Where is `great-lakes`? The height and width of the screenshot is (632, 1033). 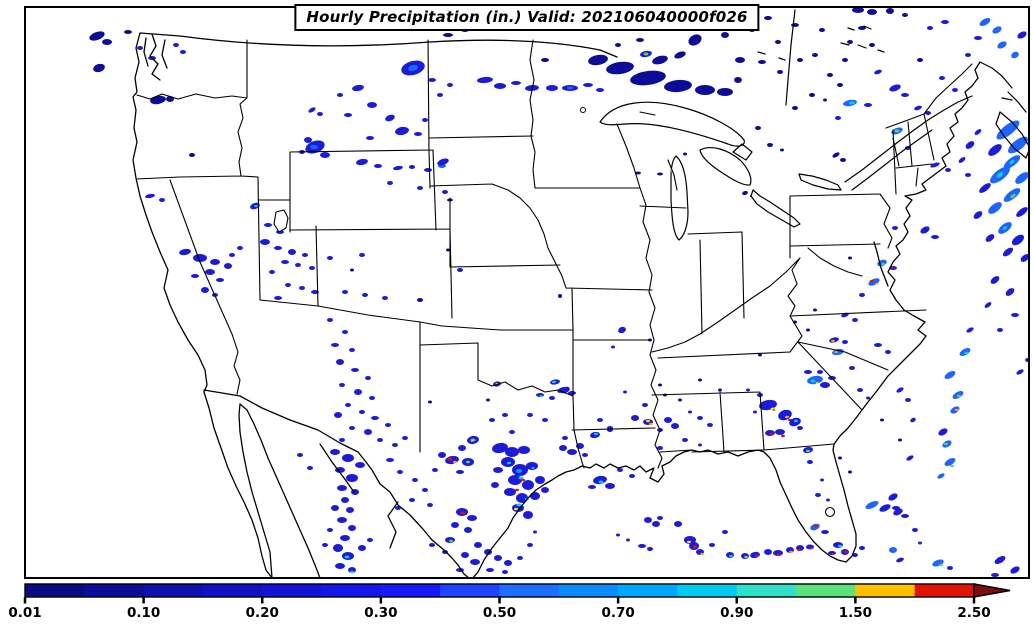
great-lakes is located at coordinates (720, 171).